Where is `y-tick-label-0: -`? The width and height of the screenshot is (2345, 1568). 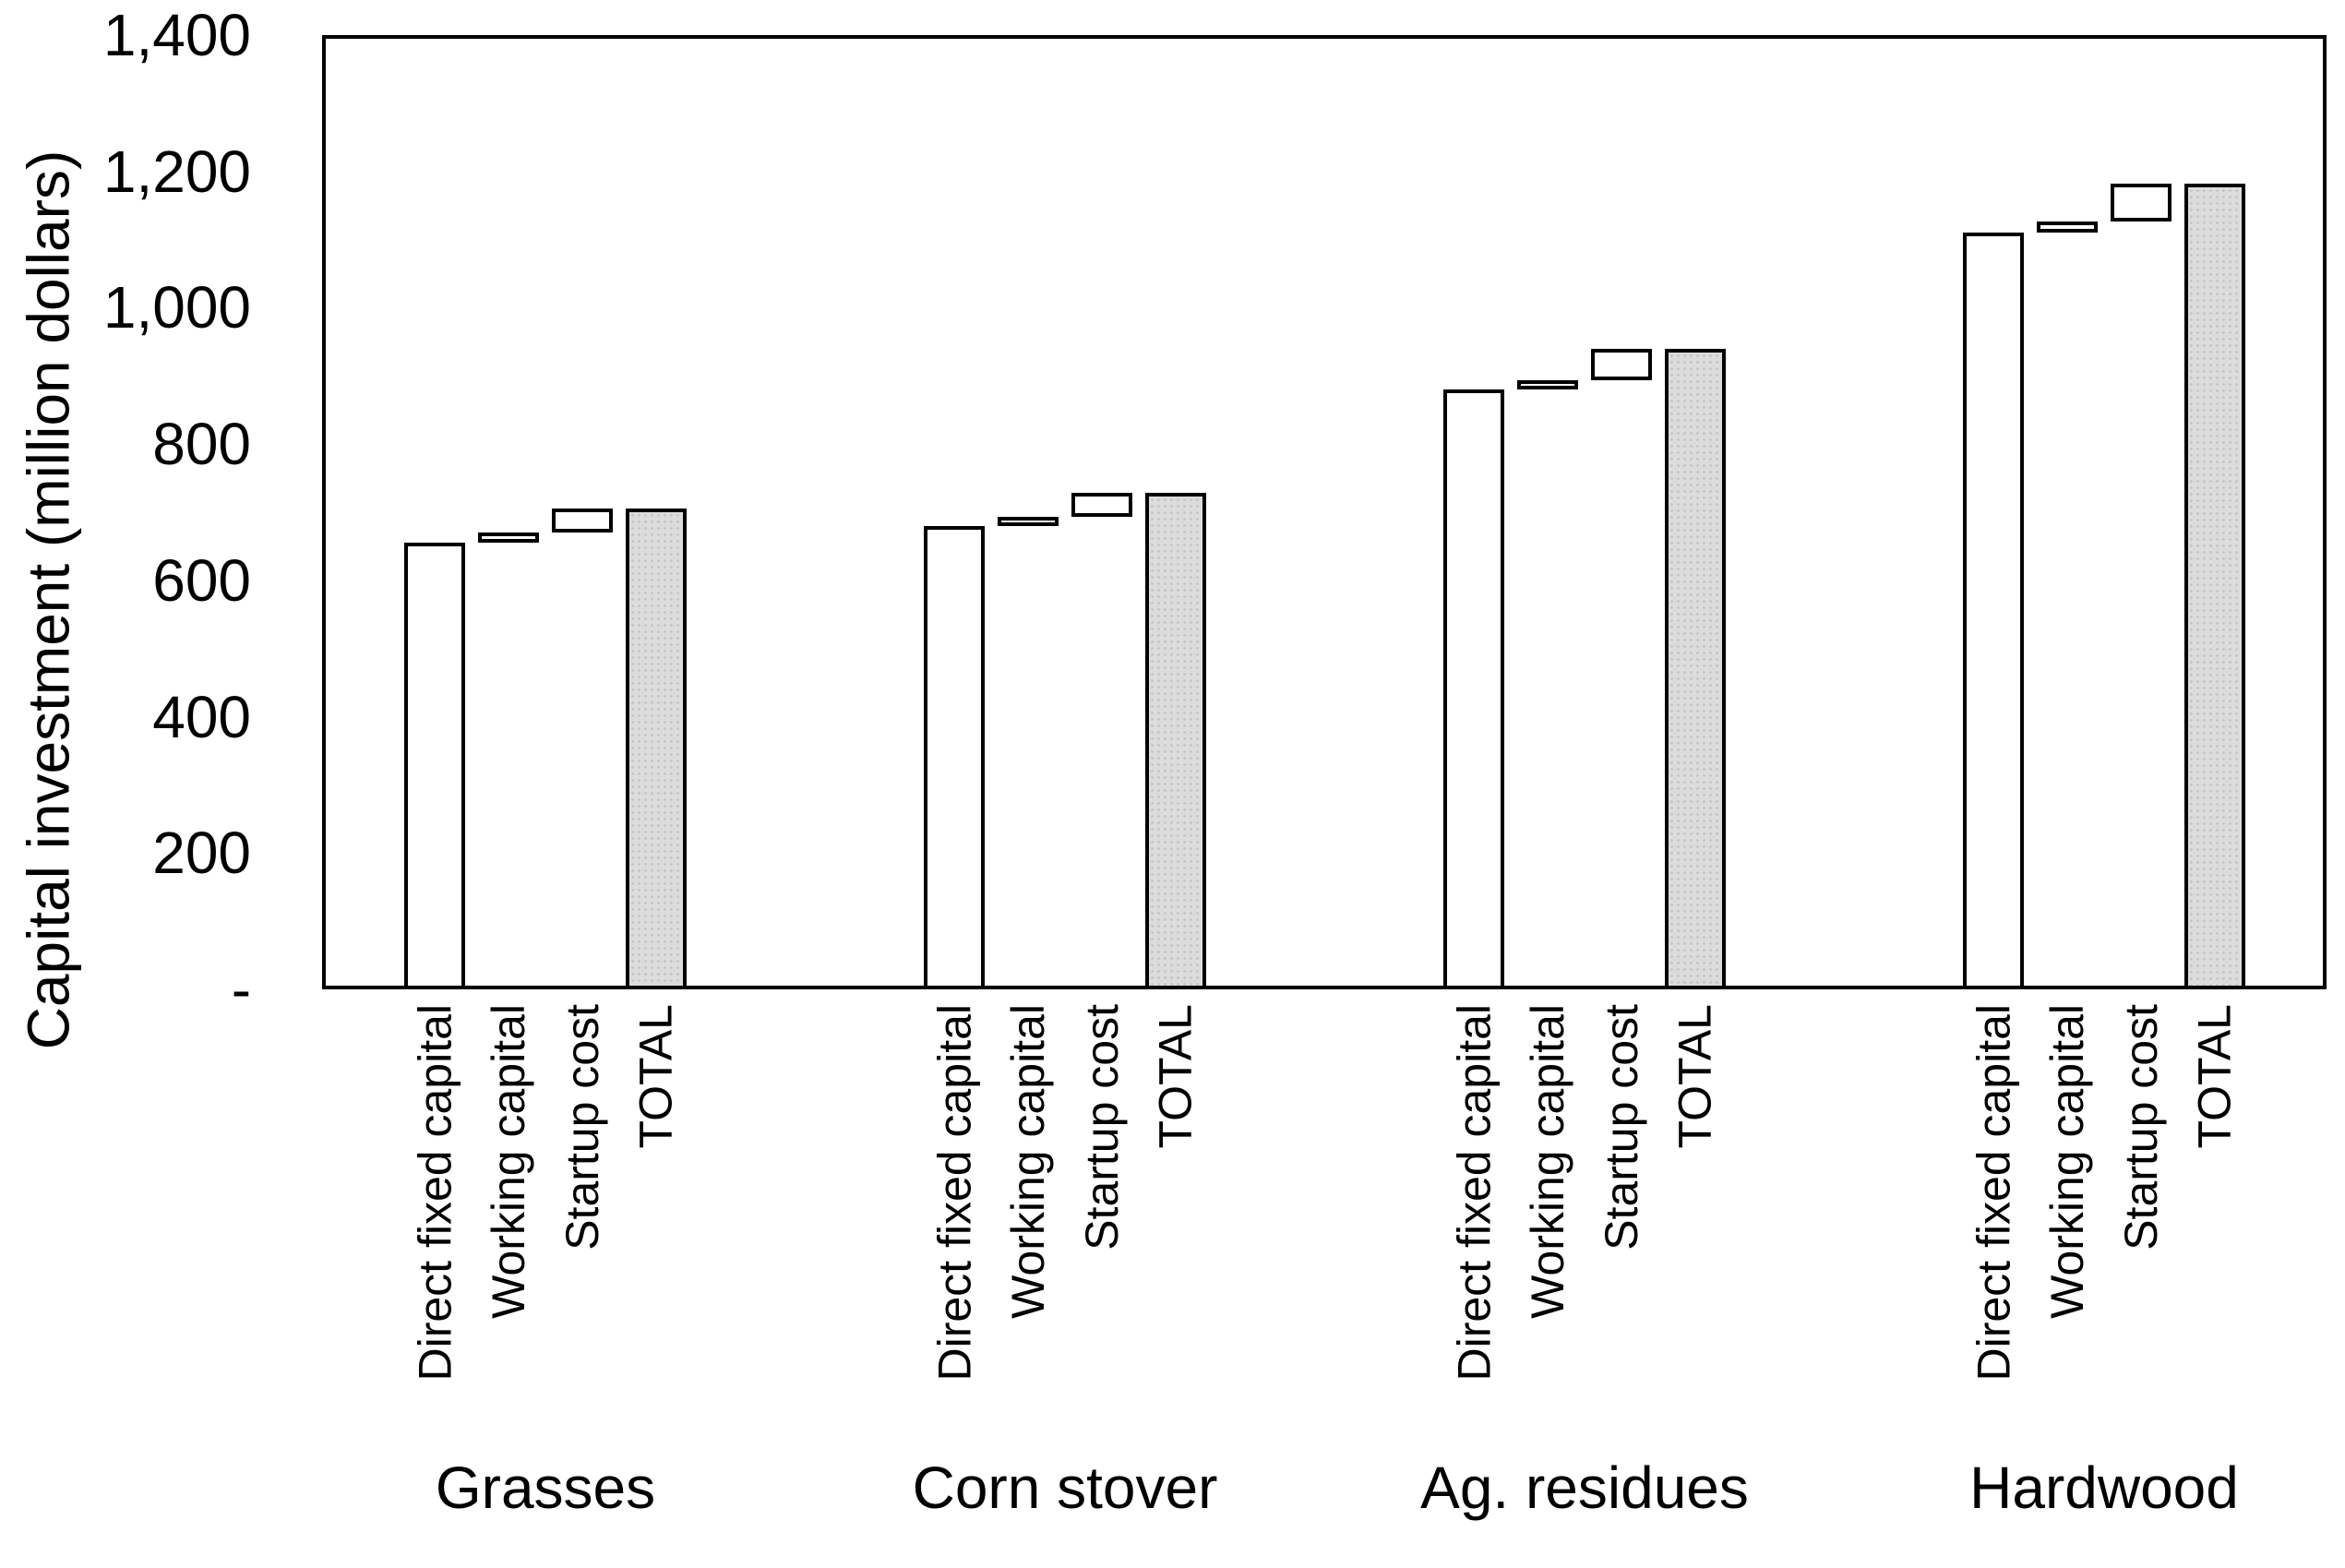 y-tick-label-0: - is located at coordinates (241, 990).